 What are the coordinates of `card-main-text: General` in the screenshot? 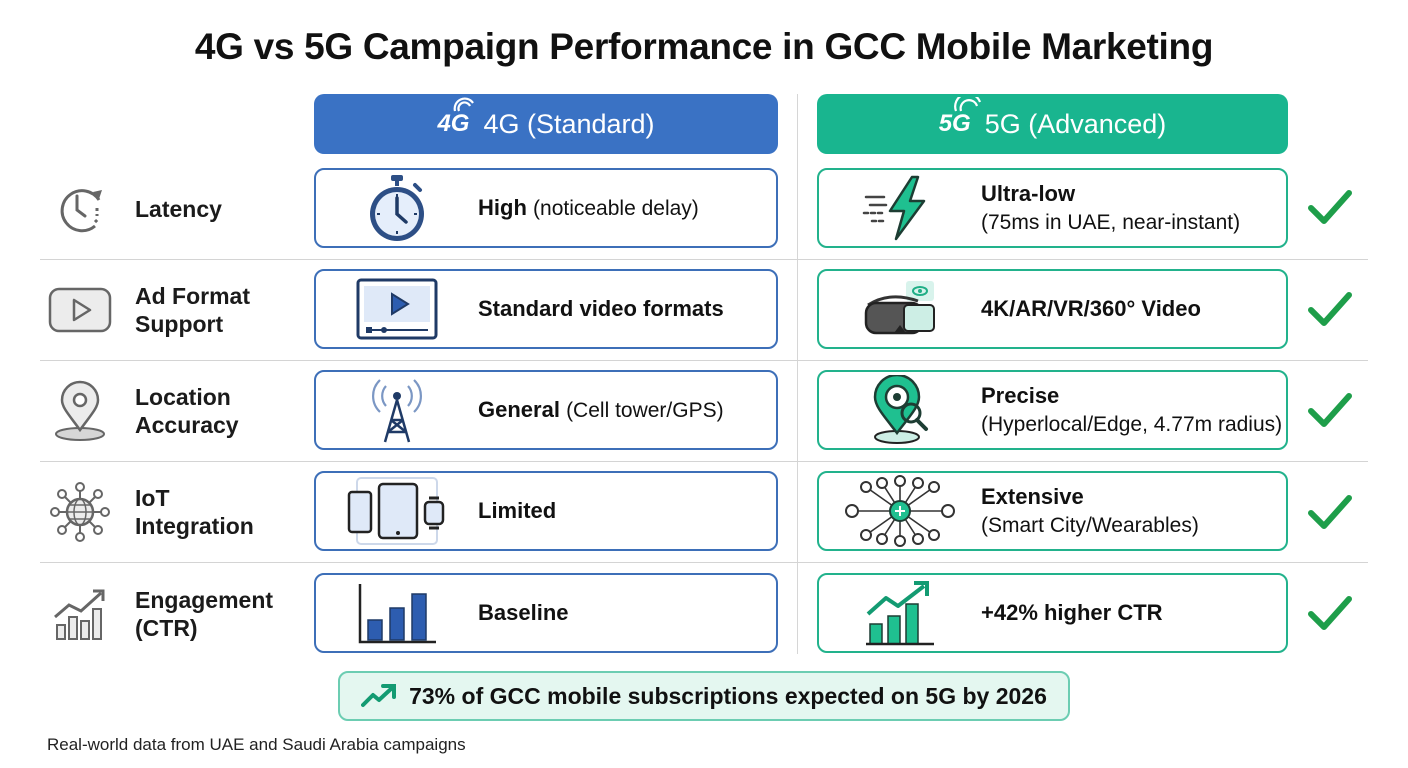 It's located at (519, 409).